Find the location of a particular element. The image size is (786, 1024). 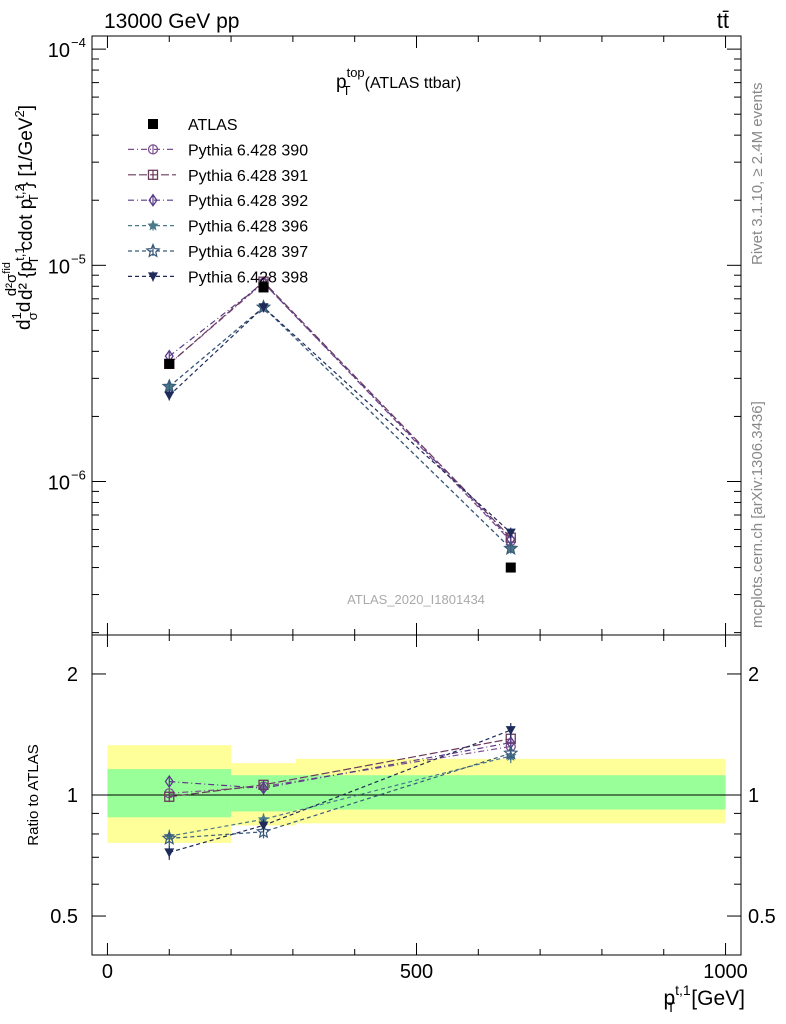

main-y-tick-exp-2: −4 is located at coordinates (78, 42).